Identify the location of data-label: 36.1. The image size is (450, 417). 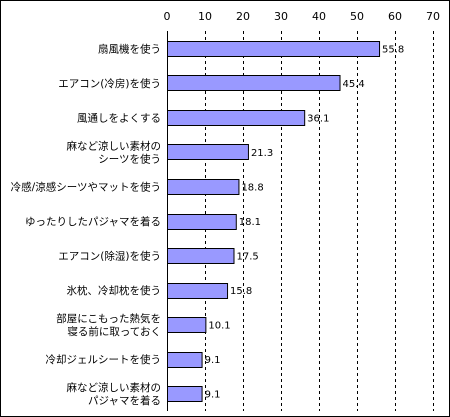
(318, 118).